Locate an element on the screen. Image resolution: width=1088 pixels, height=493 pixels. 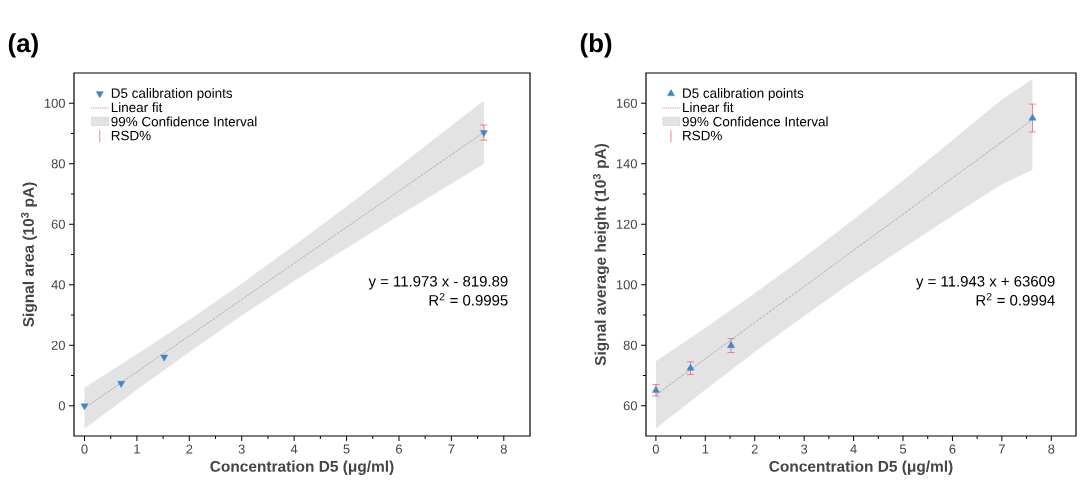
y-tick-label: 0 is located at coordinates (61, 406).